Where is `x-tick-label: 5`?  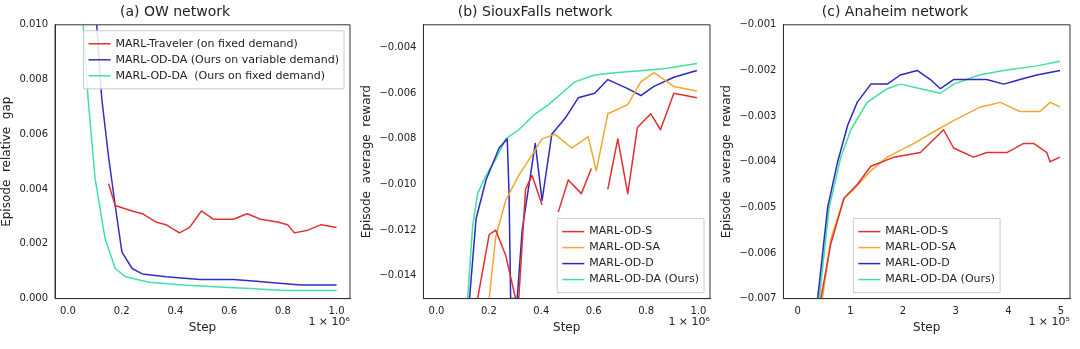 x-tick-label: 5 is located at coordinates (1061, 311).